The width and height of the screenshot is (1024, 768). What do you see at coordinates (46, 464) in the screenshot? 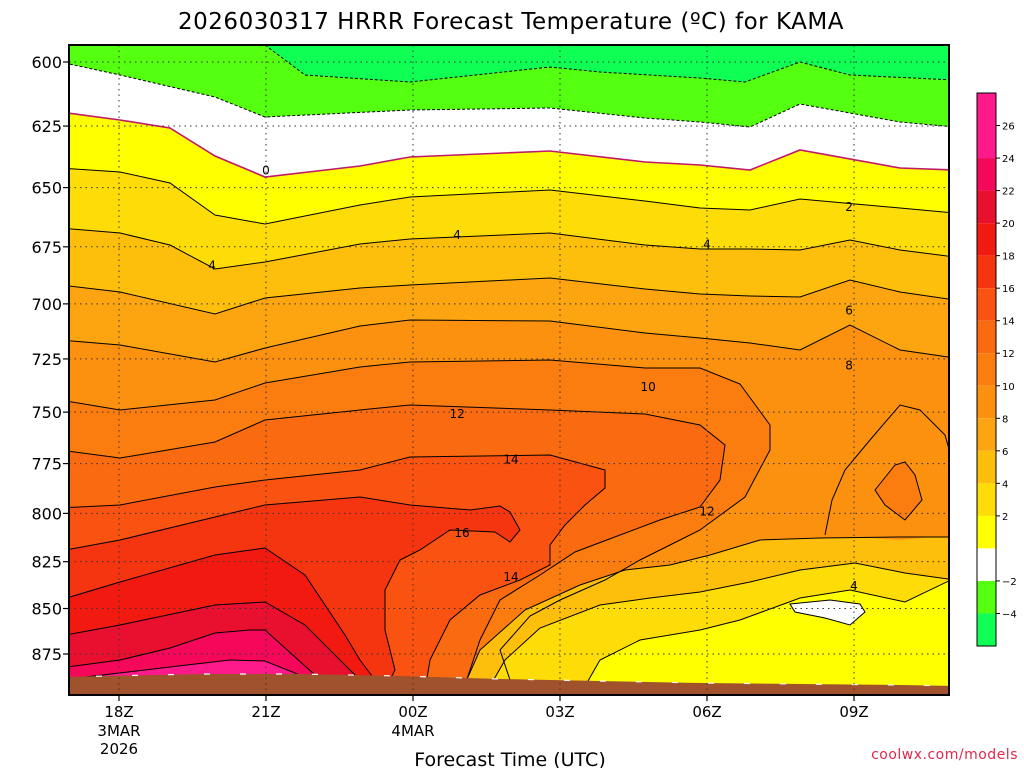
I see `y-tick-label: 775` at bounding box center [46, 464].